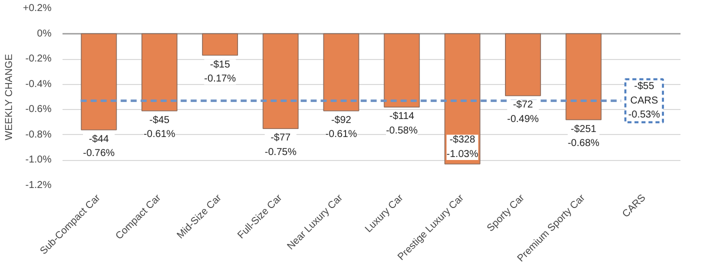  I want to click on y-tick-label: -0.4%, so click(38, 84).